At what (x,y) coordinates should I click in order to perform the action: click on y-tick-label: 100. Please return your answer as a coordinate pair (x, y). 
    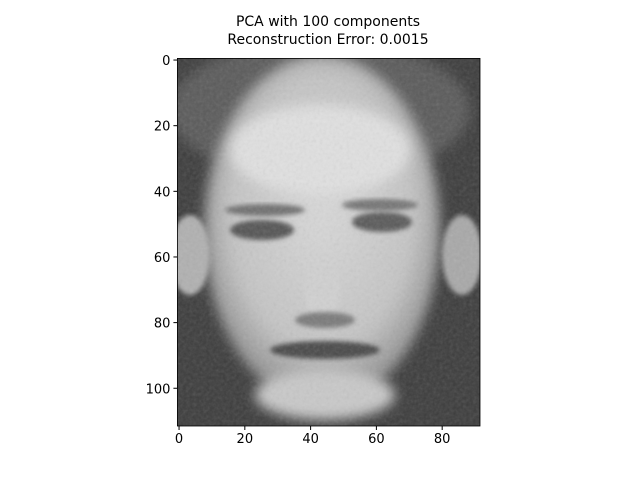
    Looking at the image, I should click on (158, 389).